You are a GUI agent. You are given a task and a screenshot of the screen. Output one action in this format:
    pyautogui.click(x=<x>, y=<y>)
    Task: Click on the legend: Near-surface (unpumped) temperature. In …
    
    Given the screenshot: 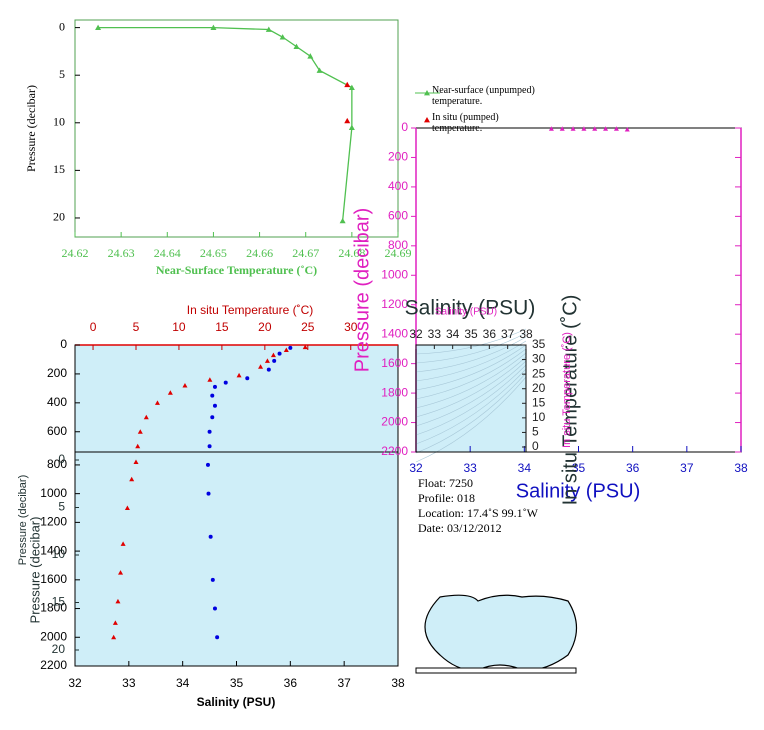 What is the action you would take?
    pyautogui.click(x=483, y=109)
    